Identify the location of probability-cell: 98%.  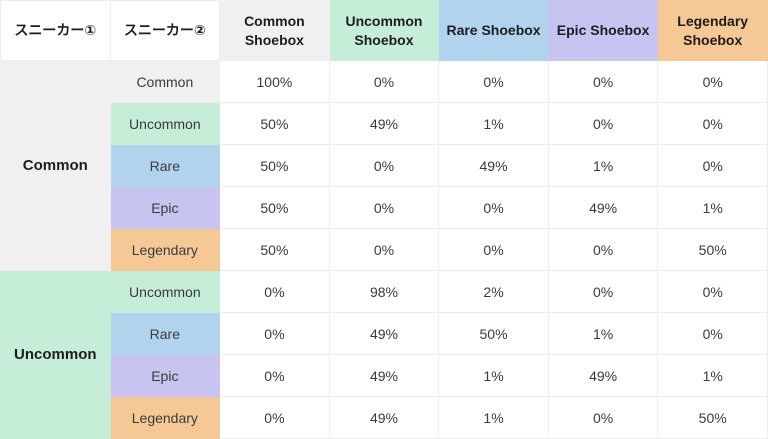
(384, 291).